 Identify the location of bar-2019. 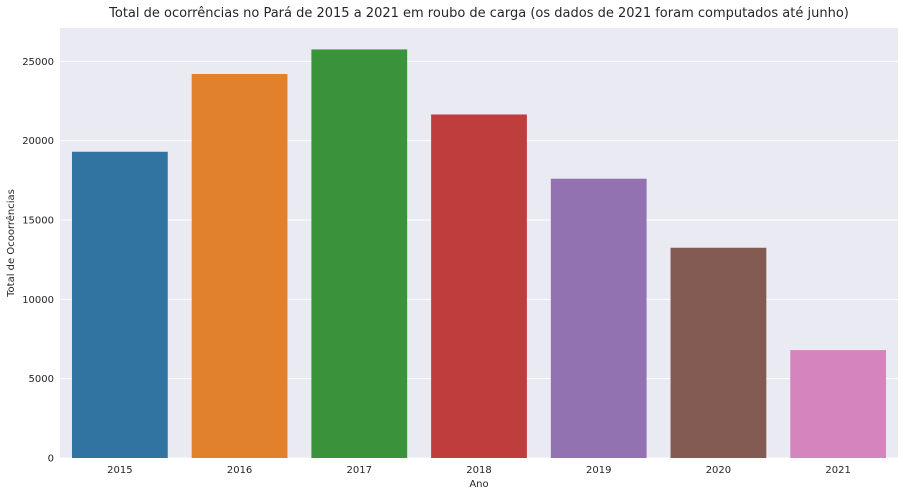
(598, 318).